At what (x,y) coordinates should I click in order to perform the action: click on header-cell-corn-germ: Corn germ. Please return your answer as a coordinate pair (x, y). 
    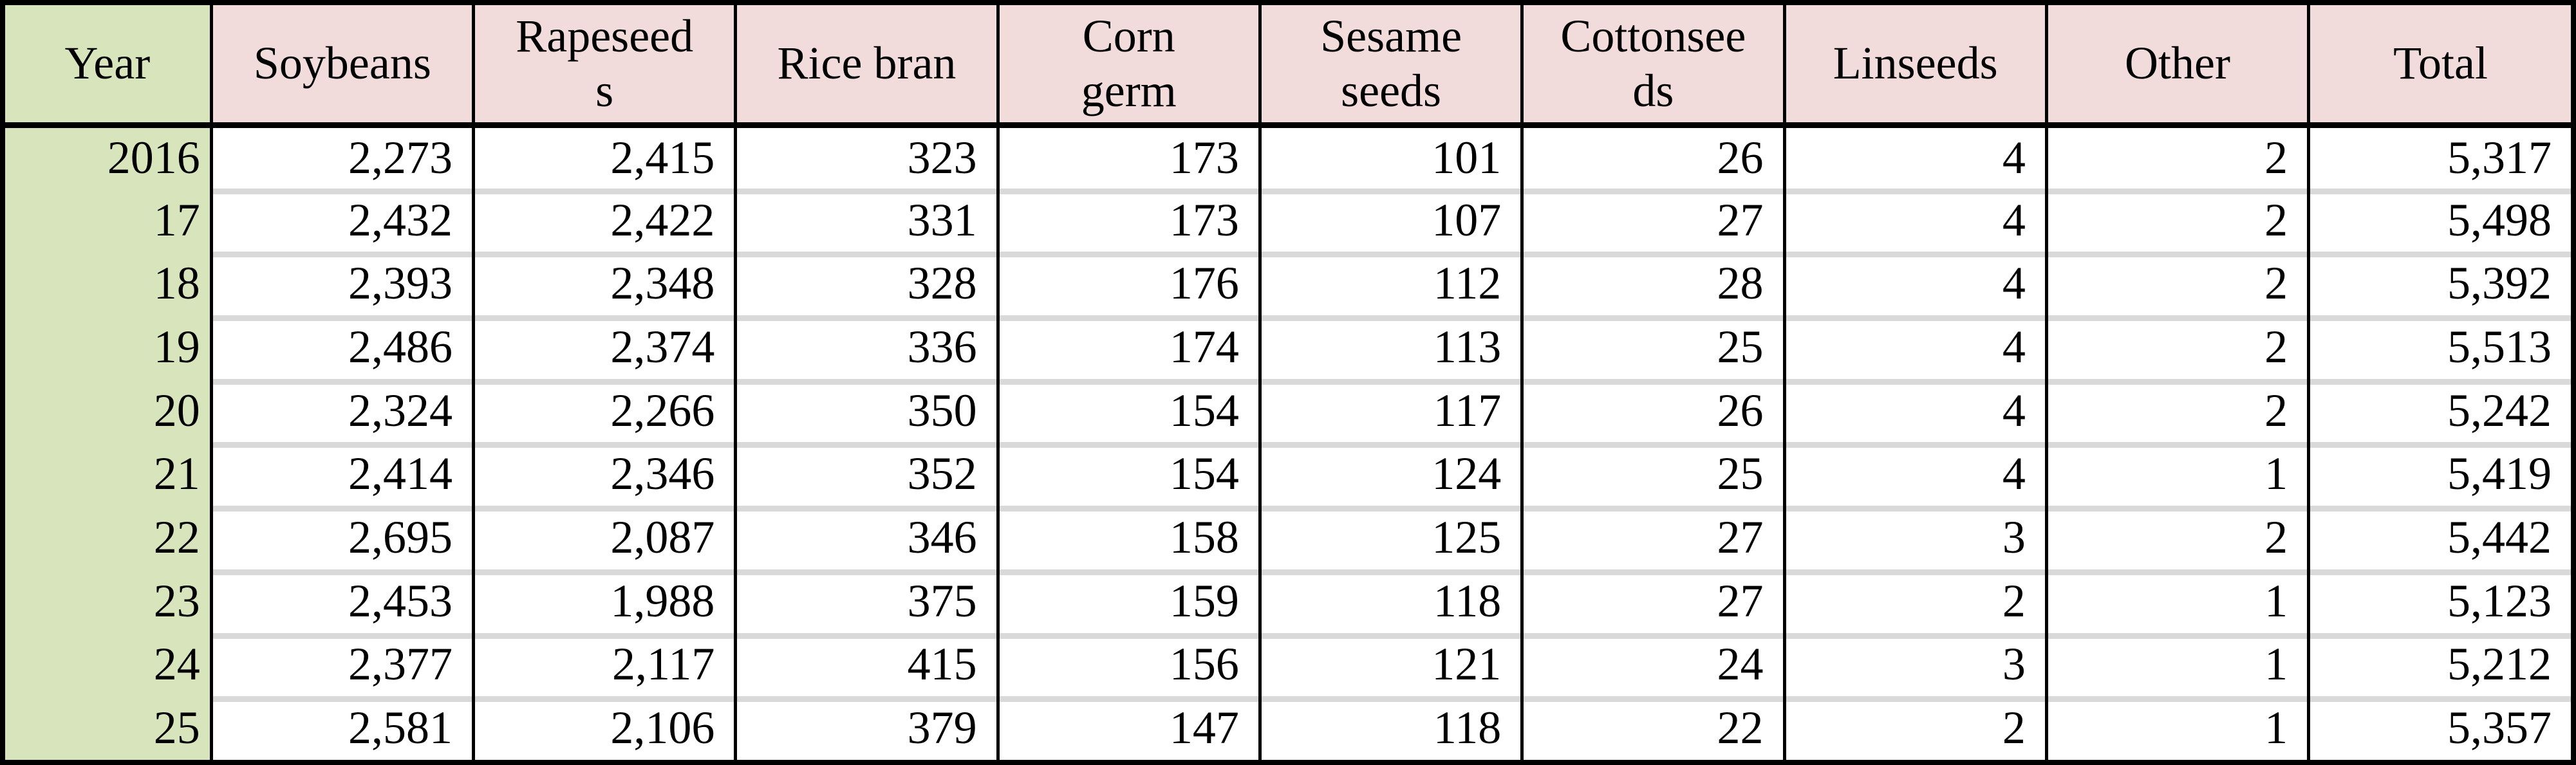
    Looking at the image, I should click on (1128, 66).